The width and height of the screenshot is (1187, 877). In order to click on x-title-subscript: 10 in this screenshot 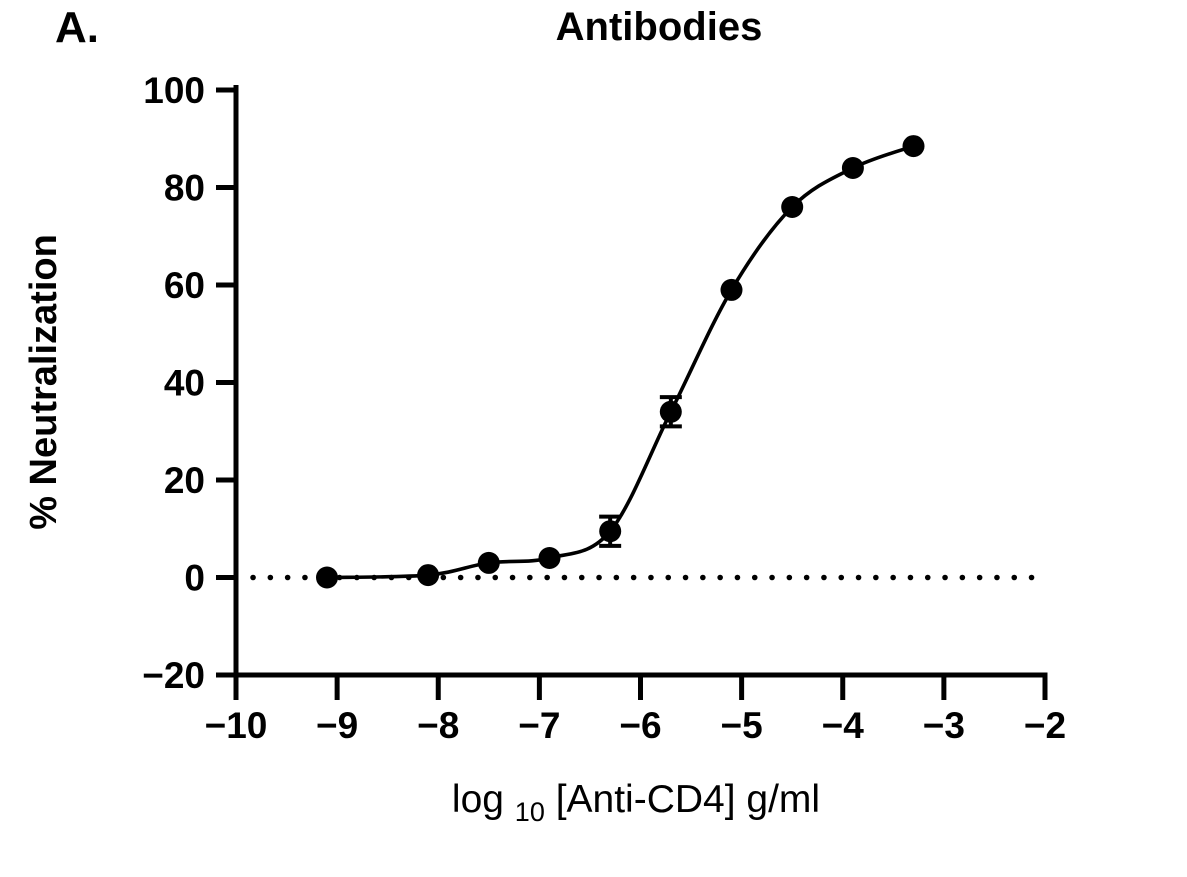, I will do `click(530, 812)`.